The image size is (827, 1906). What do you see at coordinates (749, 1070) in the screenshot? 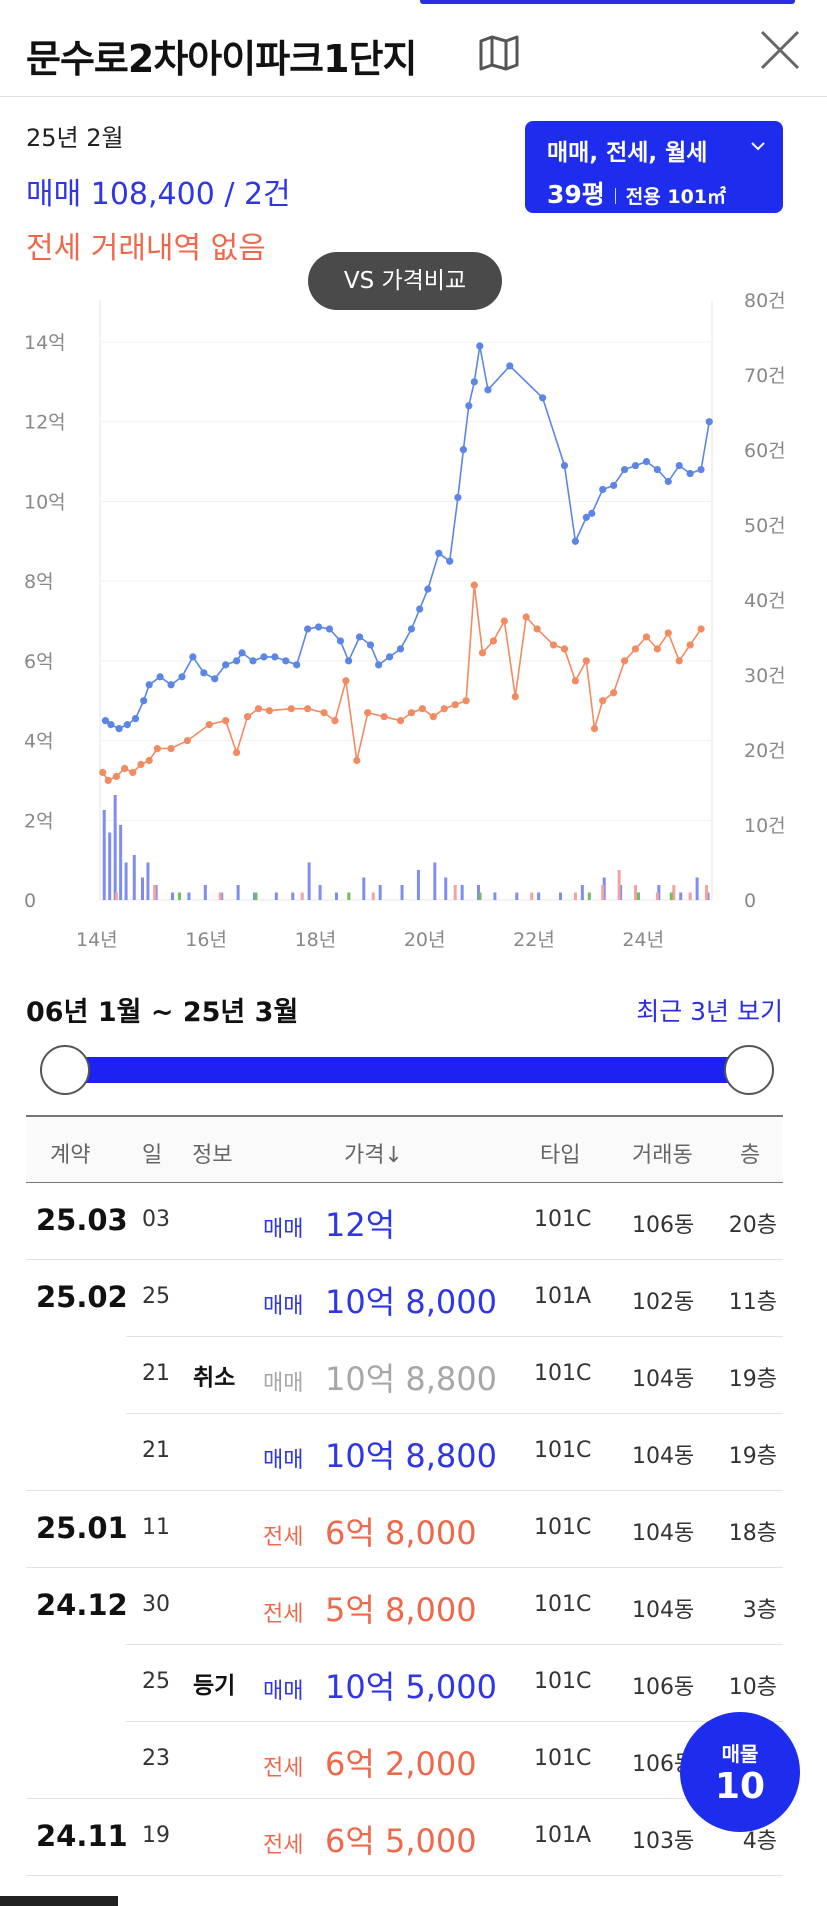
I see `range-end-handle` at bounding box center [749, 1070].